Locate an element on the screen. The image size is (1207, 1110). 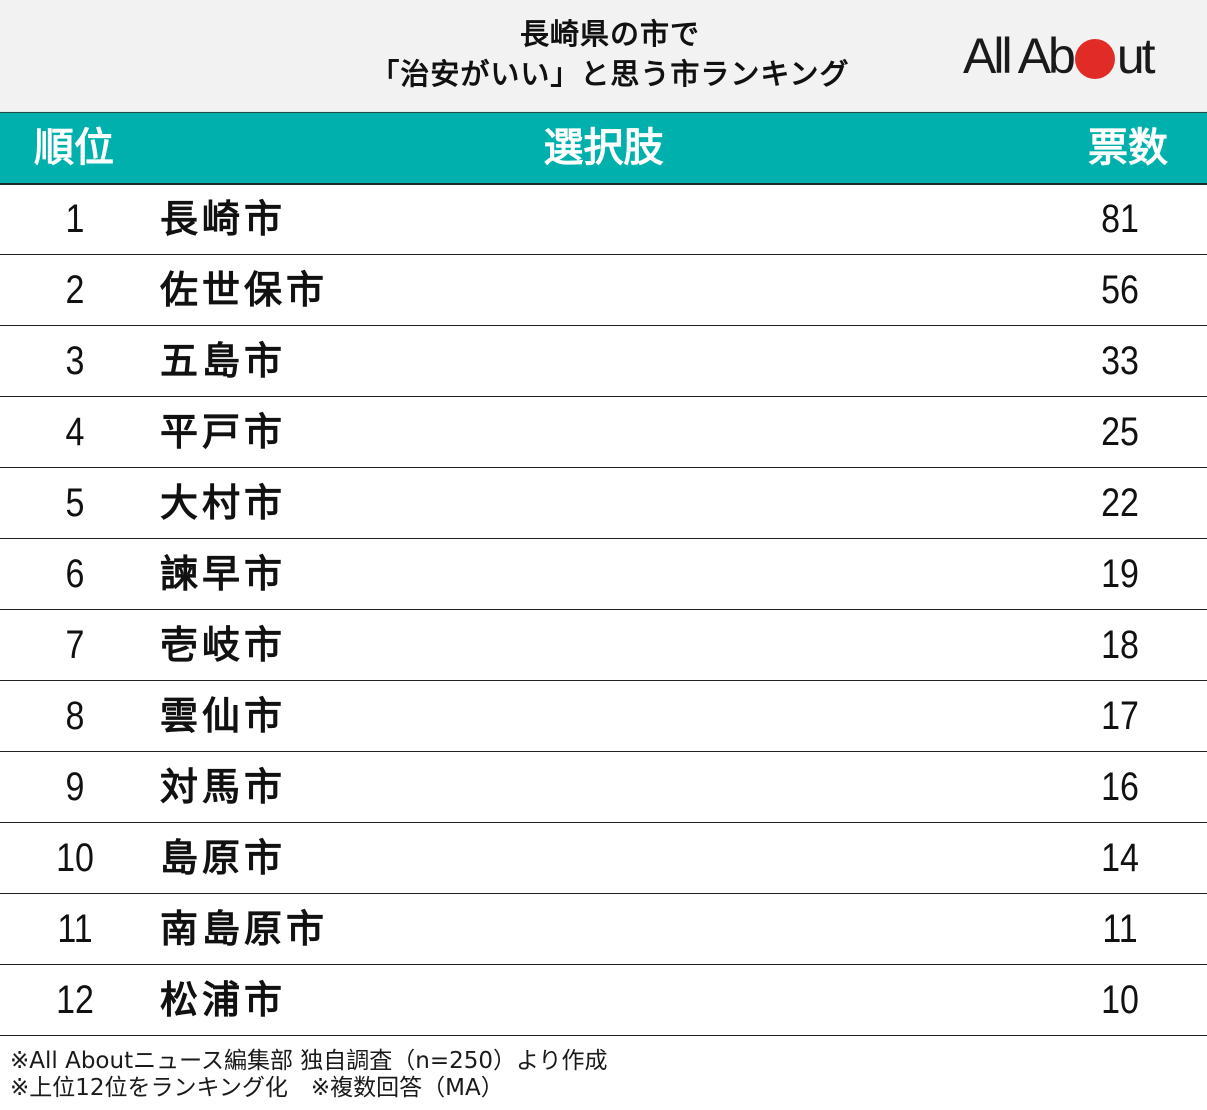
rank-cell: 12 is located at coordinates (75, 1000).